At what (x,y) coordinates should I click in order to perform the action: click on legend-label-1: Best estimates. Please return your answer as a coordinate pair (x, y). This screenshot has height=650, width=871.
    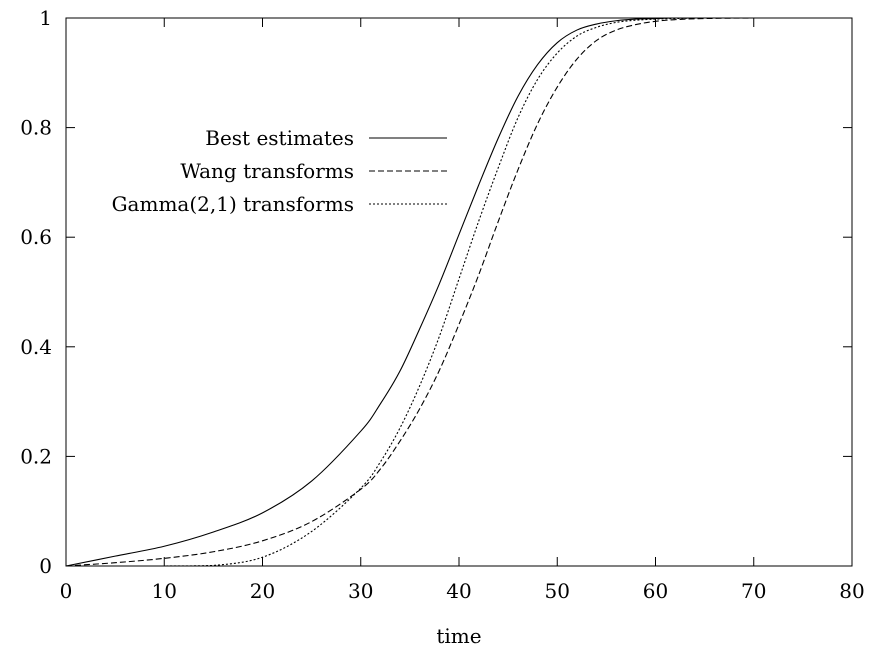
    Looking at the image, I should click on (279, 138).